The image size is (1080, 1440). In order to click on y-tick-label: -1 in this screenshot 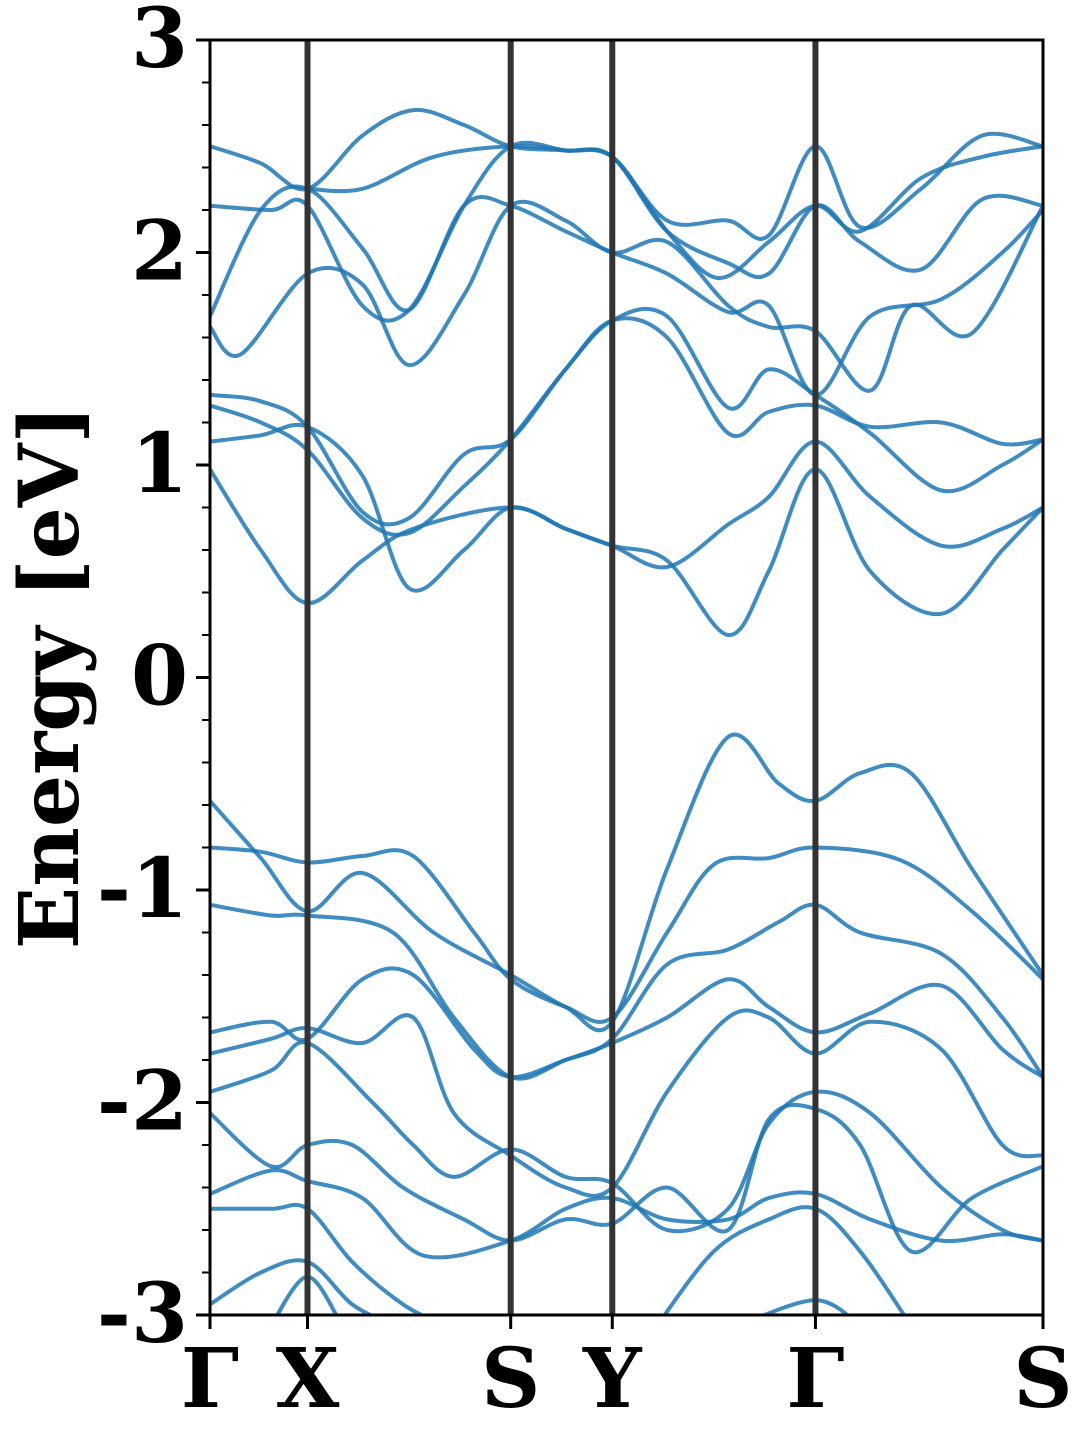, I will do `click(142, 889)`.